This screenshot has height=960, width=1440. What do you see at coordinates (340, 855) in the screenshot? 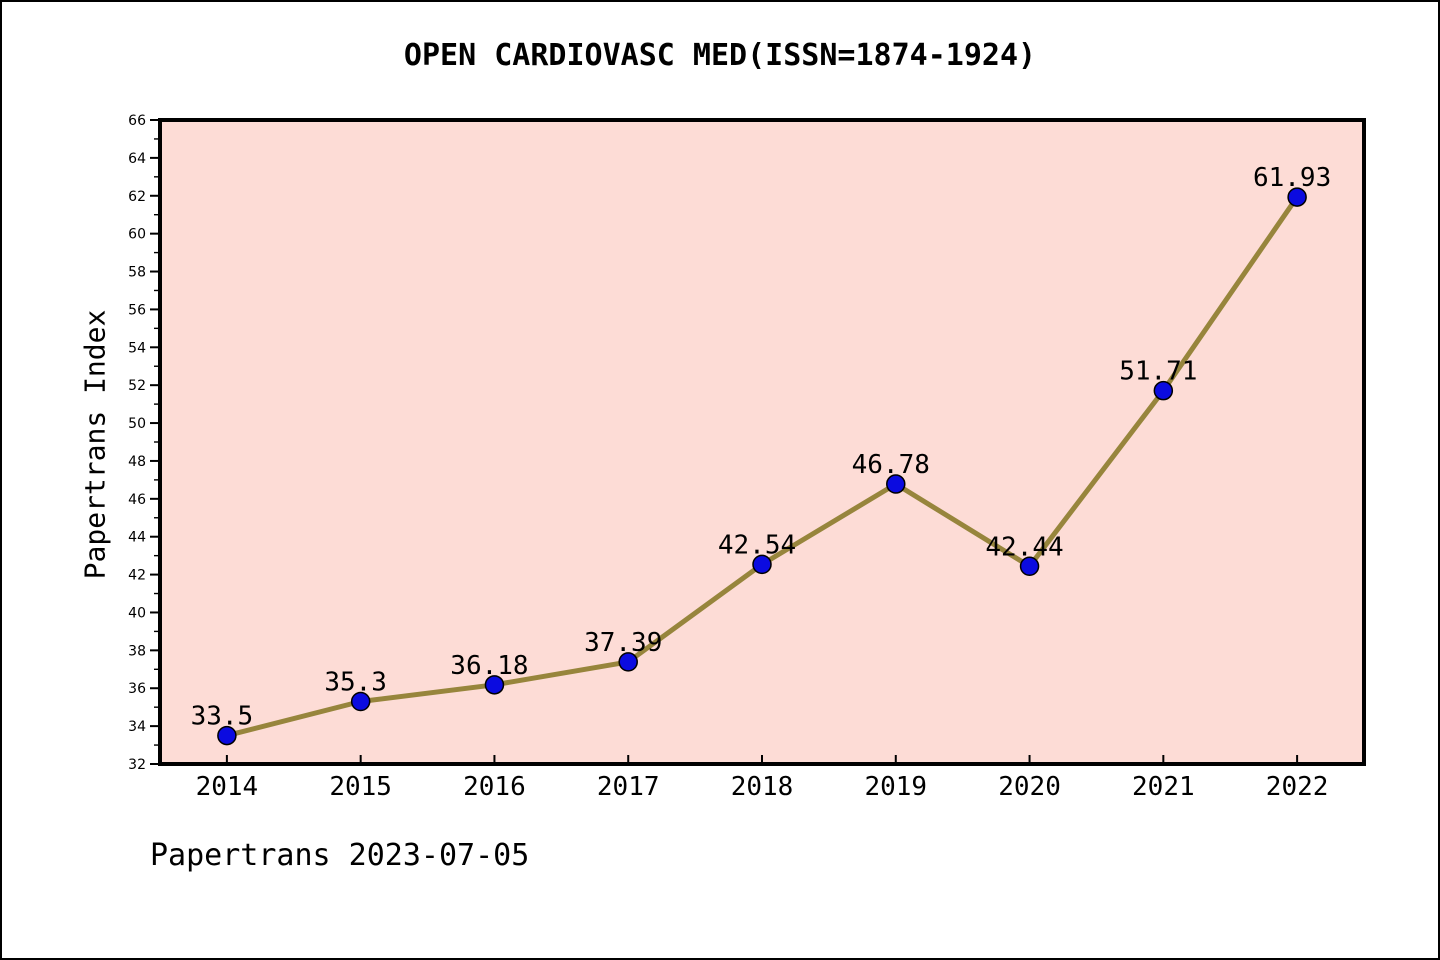
I see `footer-watermark: Papertrans 2023-07-05` at bounding box center [340, 855].